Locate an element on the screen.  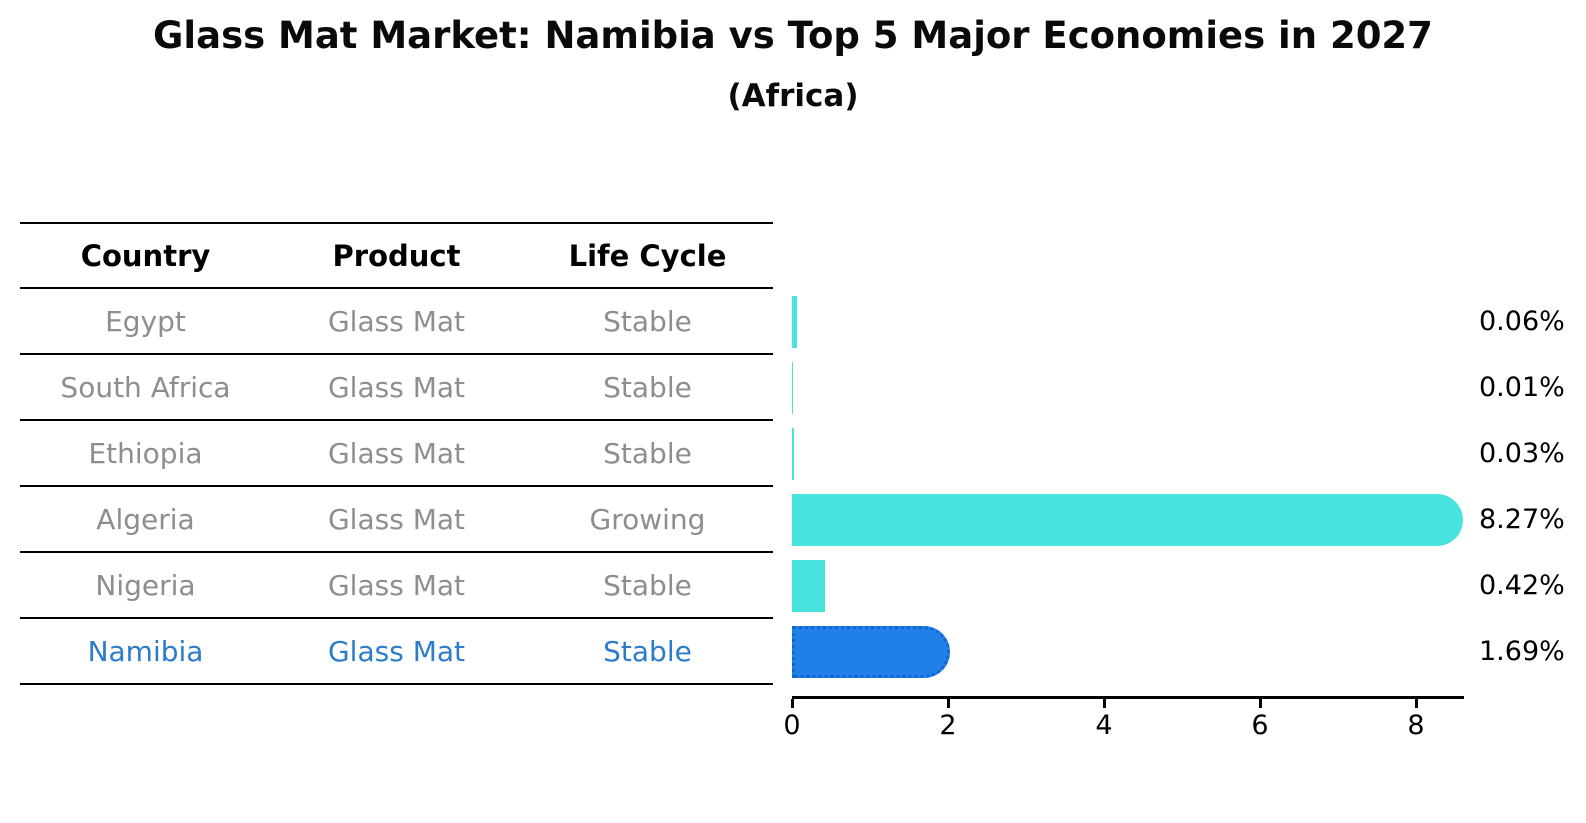
x-tick-label-6: 6 is located at coordinates (1260, 725).